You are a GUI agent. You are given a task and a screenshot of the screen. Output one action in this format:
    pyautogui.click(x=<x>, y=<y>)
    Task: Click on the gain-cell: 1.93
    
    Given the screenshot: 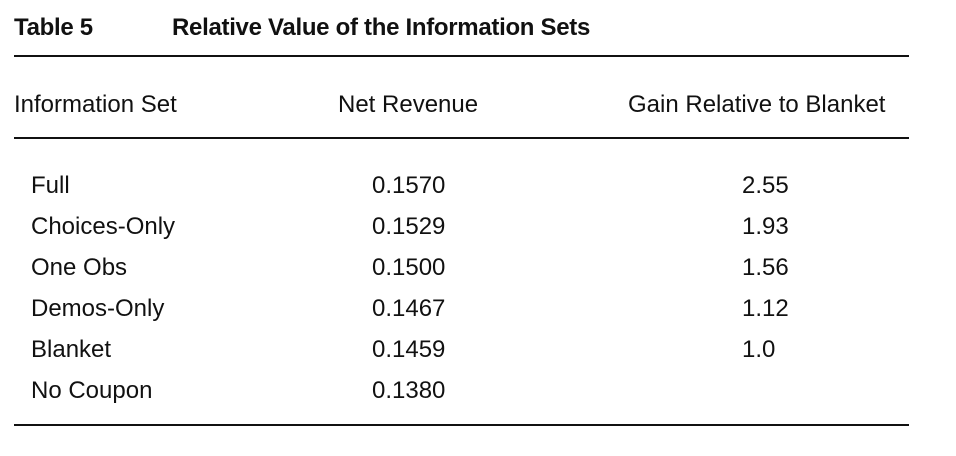 What is the action you would take?
    pyautogui.click(x=765, y=226)
    